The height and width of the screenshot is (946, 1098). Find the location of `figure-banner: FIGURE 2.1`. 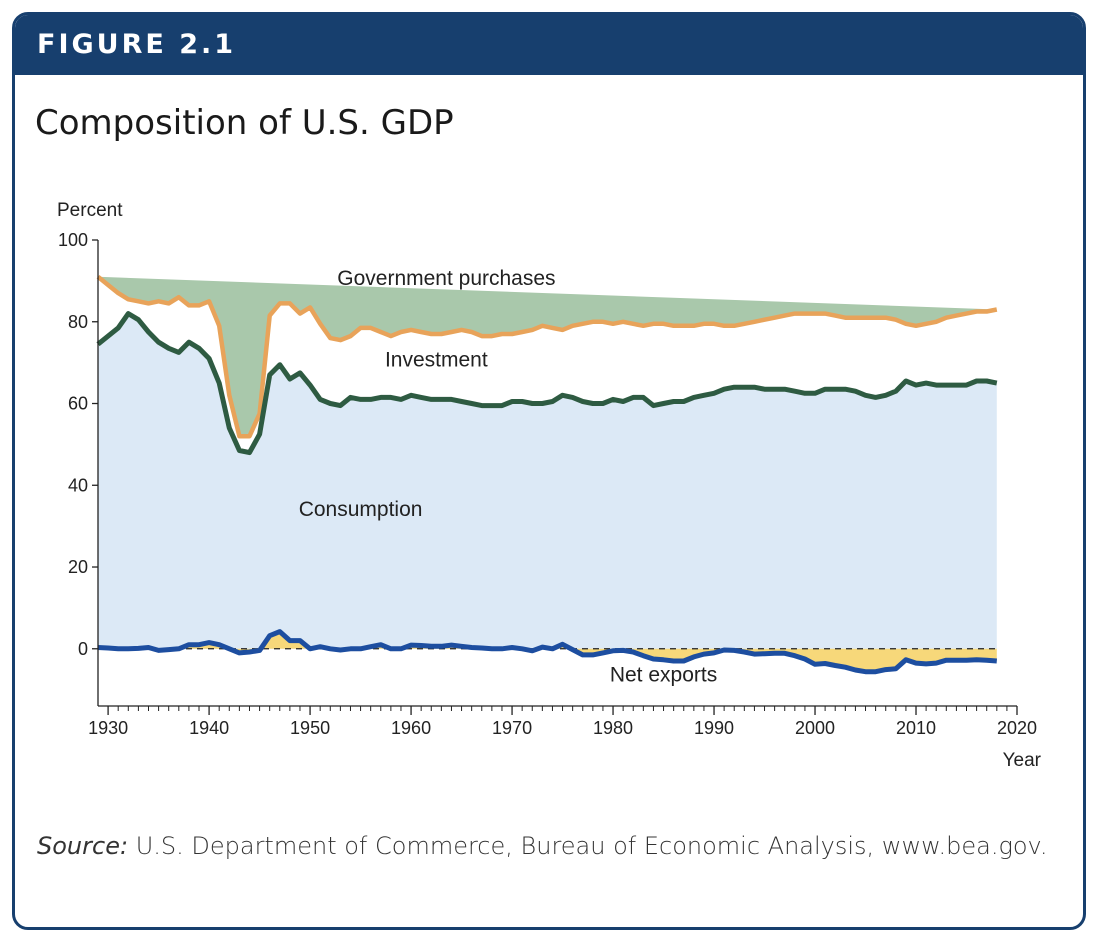

figure-banner: FIGURE 2.1 is located at coordinates (549, 45).